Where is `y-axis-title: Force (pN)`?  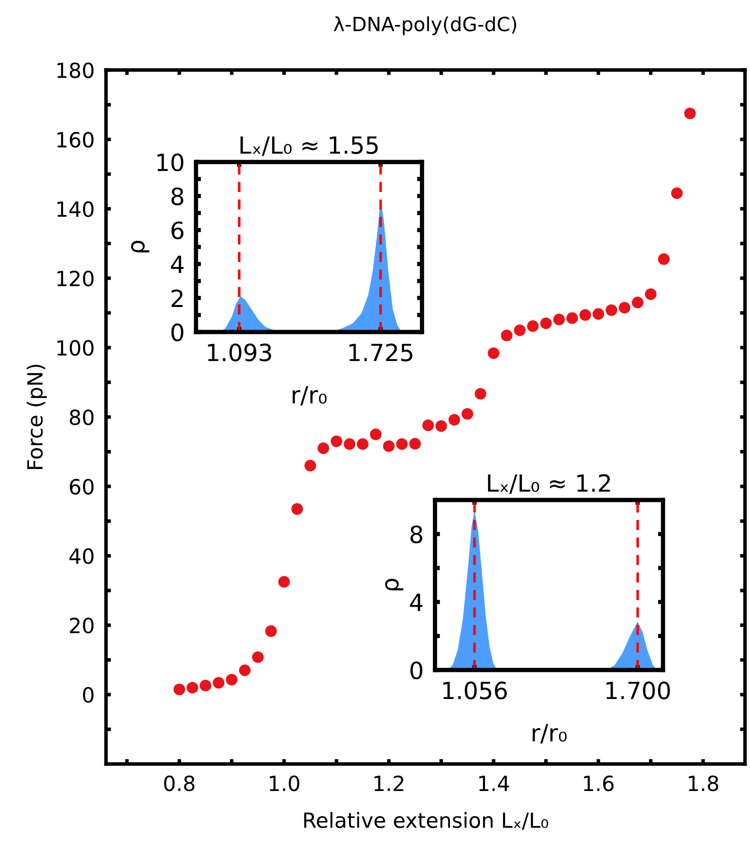
y-axis-title: Force (pN) is located at coordinates (36, 416).